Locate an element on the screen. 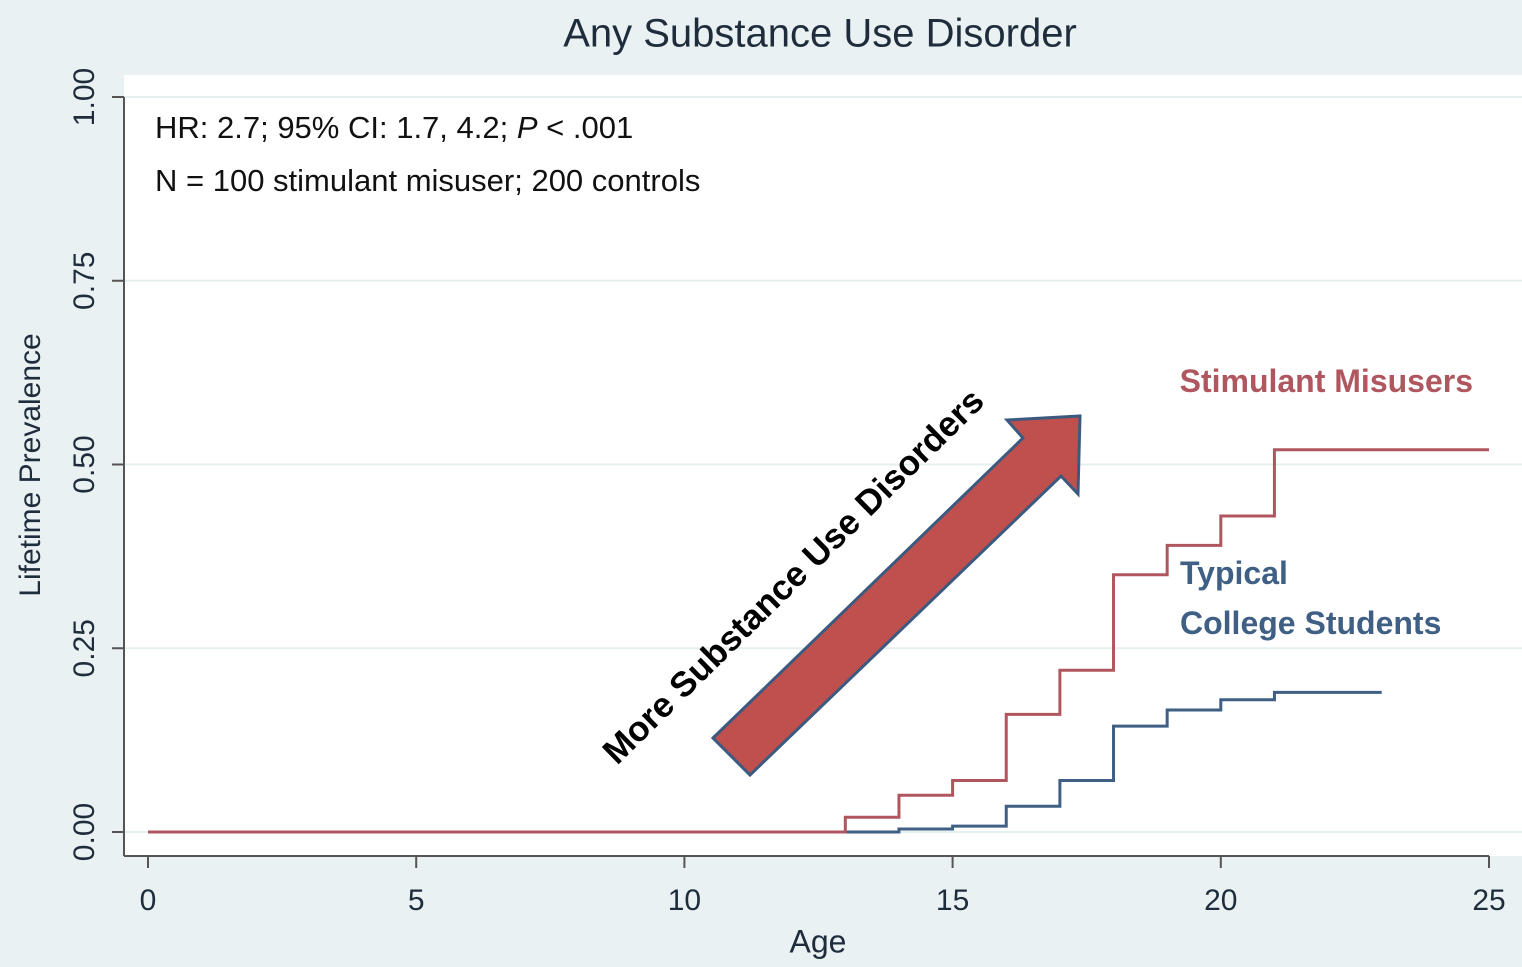 This screenshot has width=1522, height=967. x-tick-label: 15 is located at coordinates (952, 900).